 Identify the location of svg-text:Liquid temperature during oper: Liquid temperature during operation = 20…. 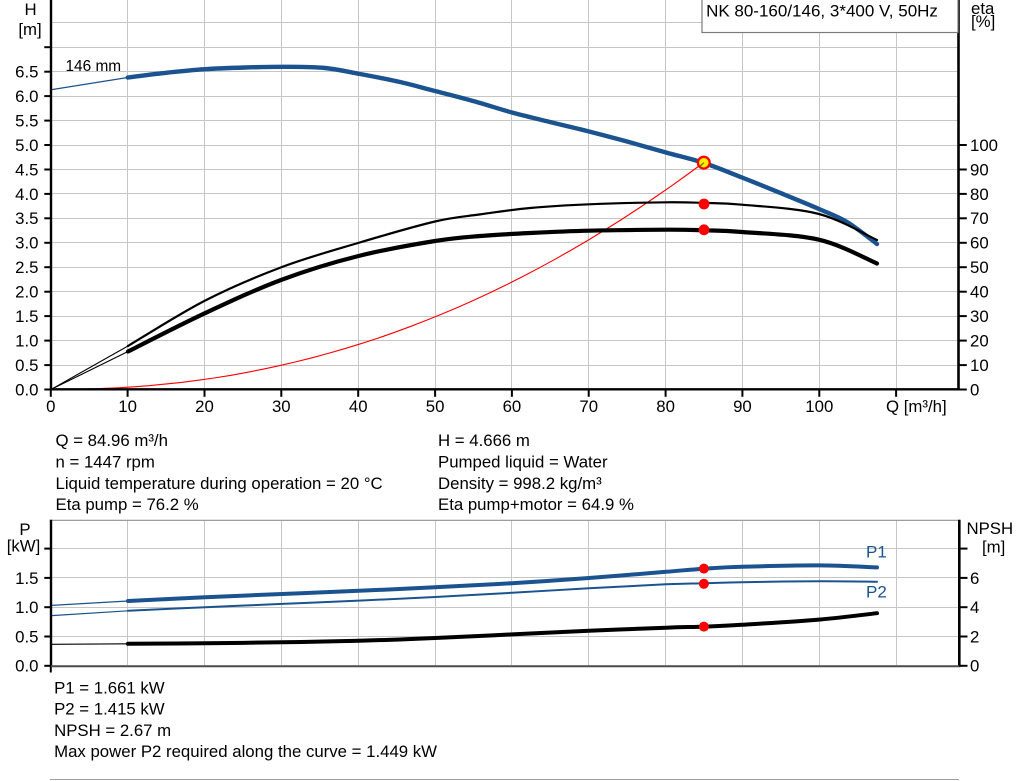
(219, 483).